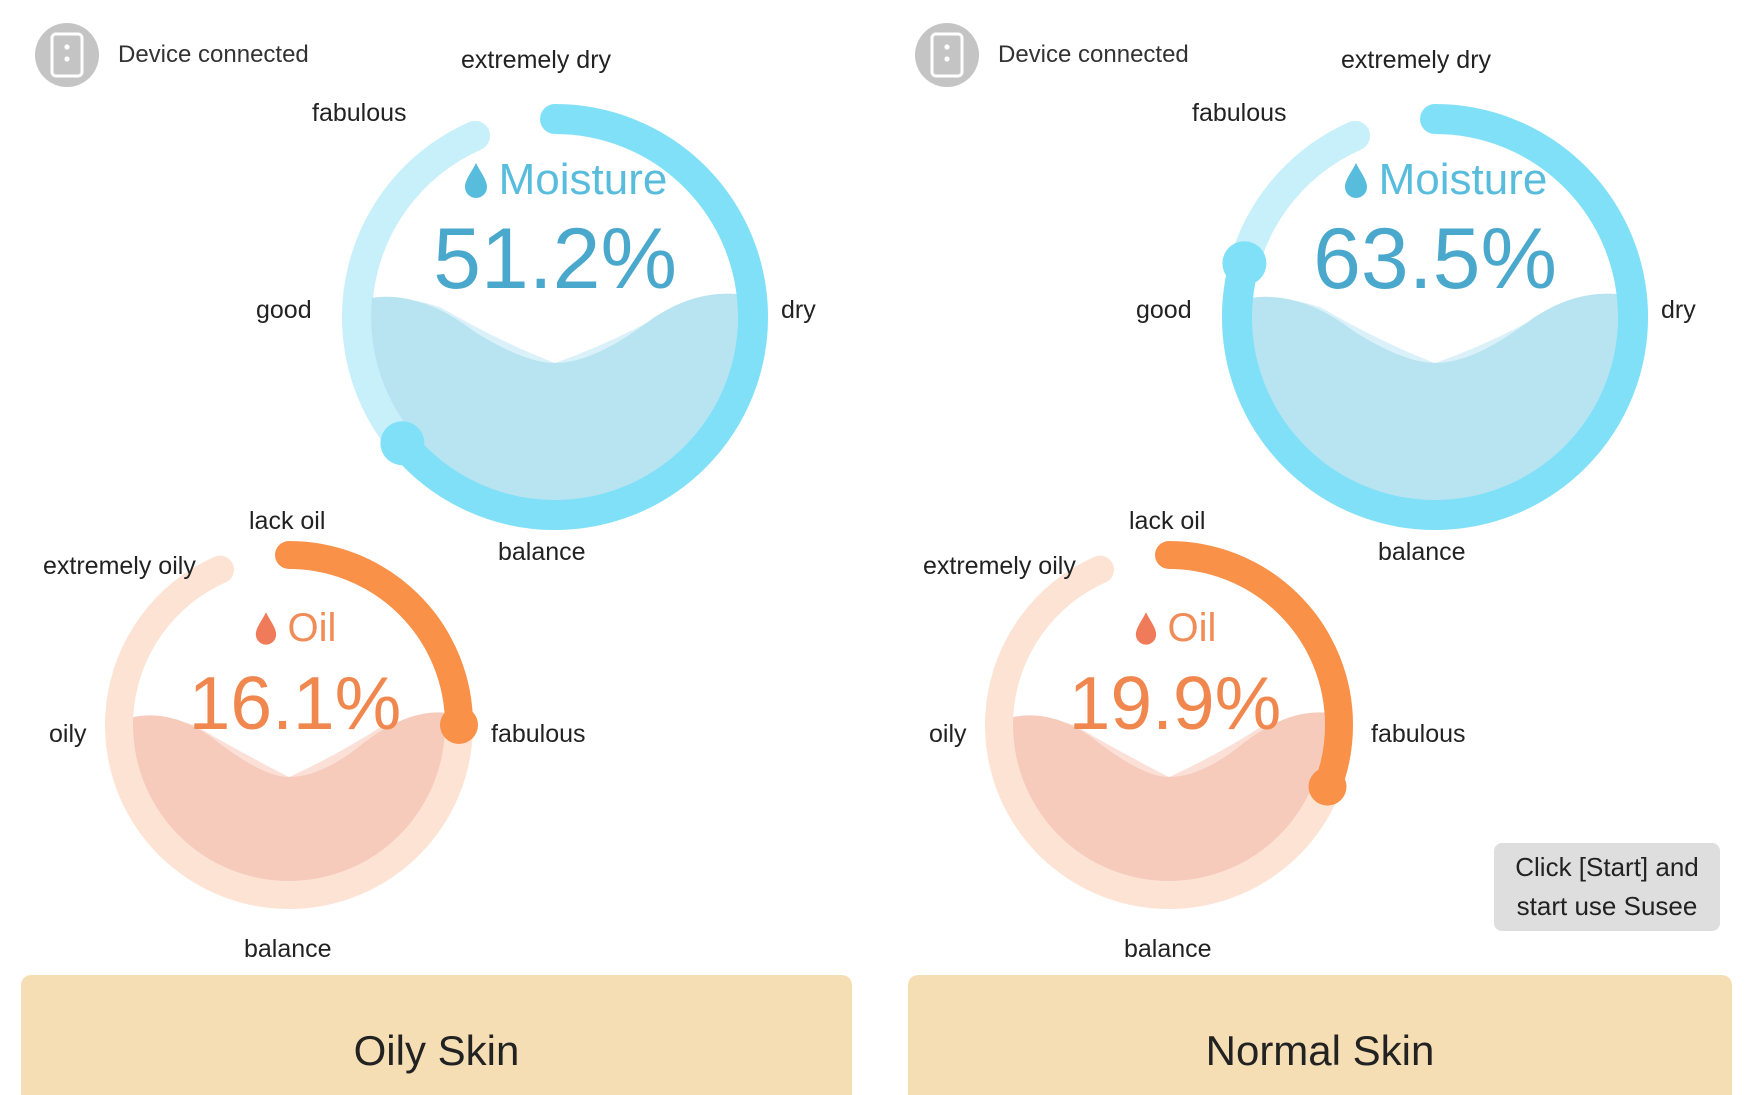 The width and height of the screenshot is (1756, 1095). What do you see at coordinates (1607, 867) in the screenshot?
I see `hint-line-1: Click [Start] and` at bounding box center [1607, 867].